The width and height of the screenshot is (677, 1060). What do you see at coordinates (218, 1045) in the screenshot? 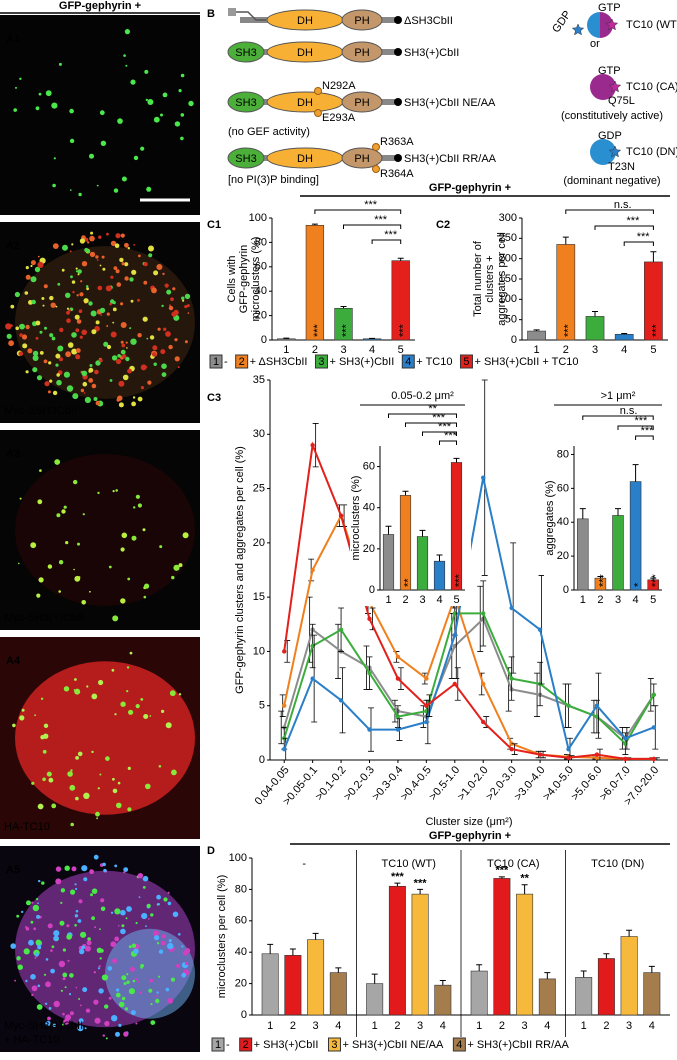
I see `legend-number: 1` at bounding box center [218, 1045].